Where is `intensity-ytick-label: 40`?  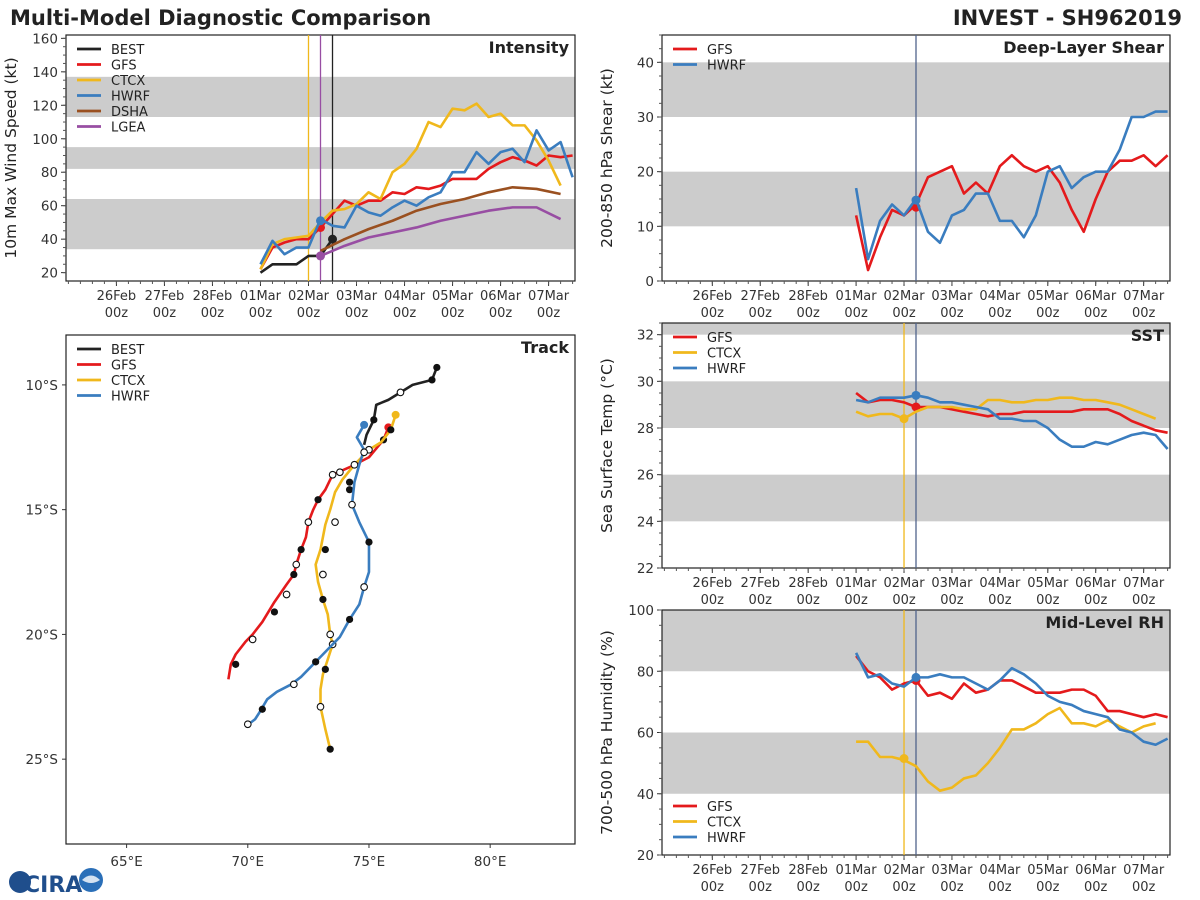 intensity-ytick-label: 40 is located at coordinates (49, 240).